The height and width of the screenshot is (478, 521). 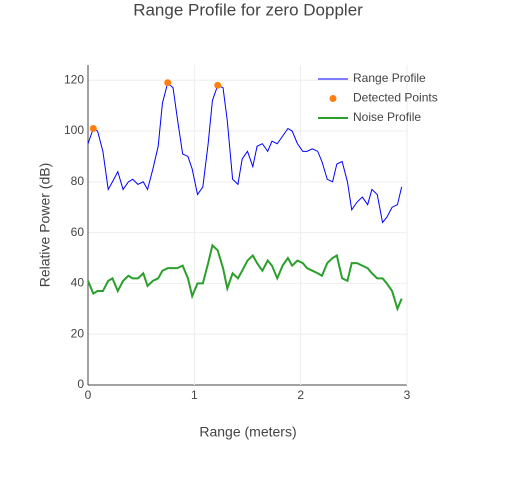 I want to click on x-tick-label: 3, so click(x=407, y=395).